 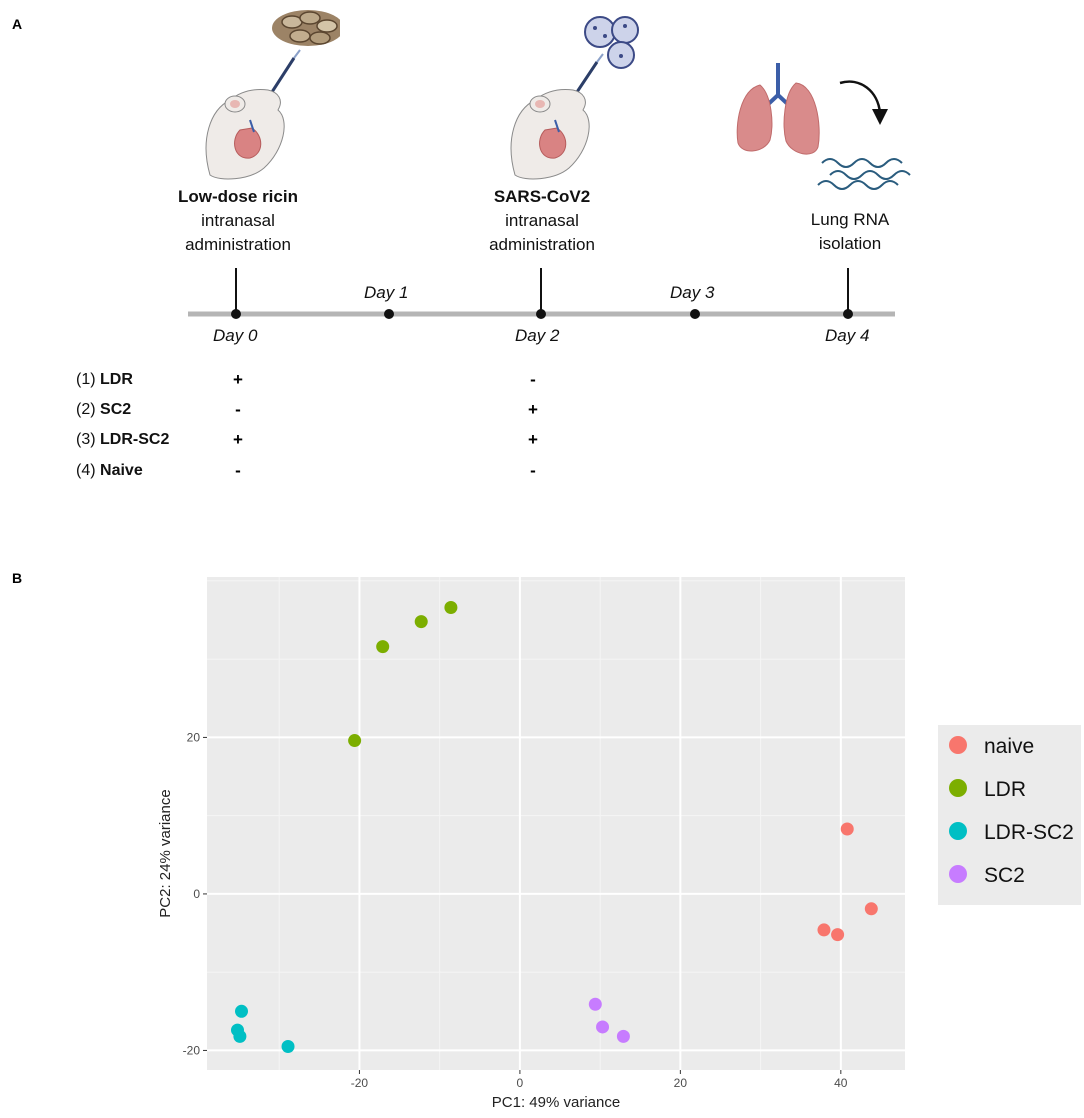 What do you see at coordinates (537, 335) in the screenshot?
I see `day-label-2: Day 2` at bounding box center [537, 335].